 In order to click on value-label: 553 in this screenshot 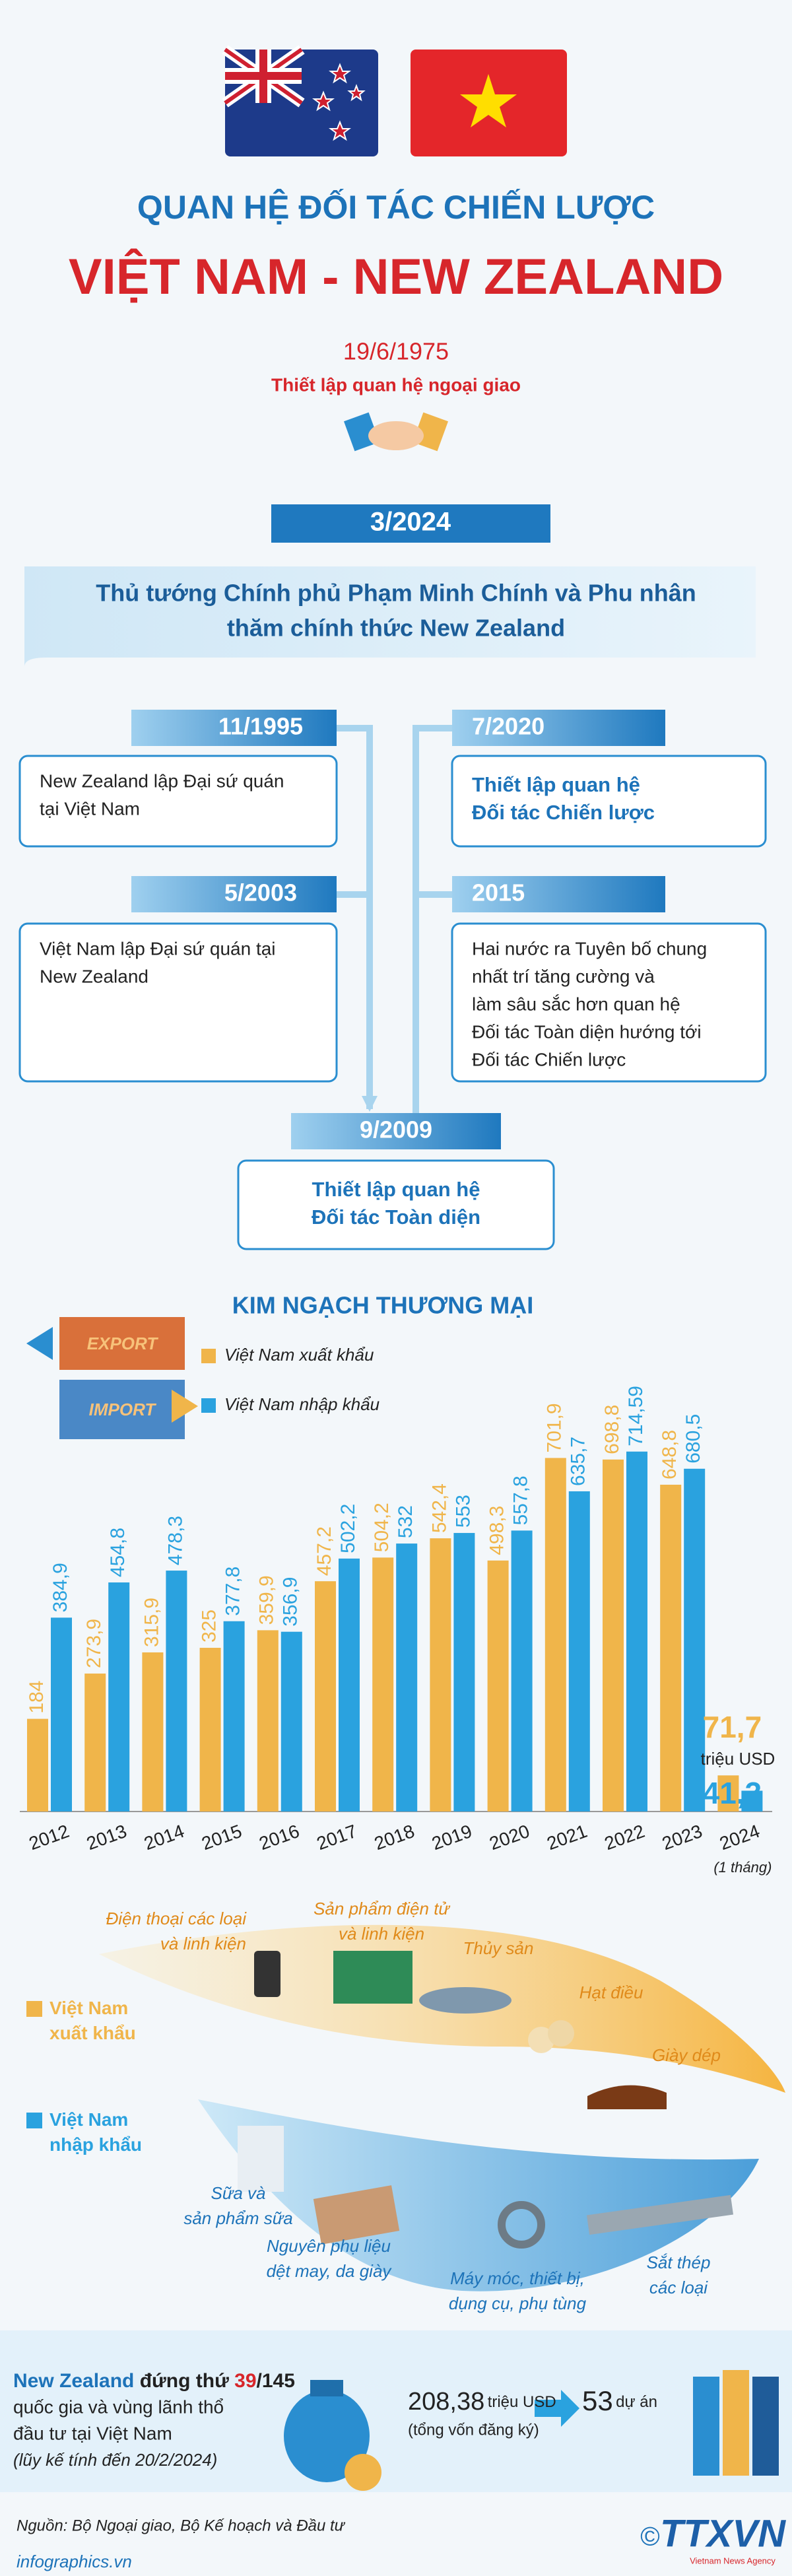, I will do `click(463, 1512)`.